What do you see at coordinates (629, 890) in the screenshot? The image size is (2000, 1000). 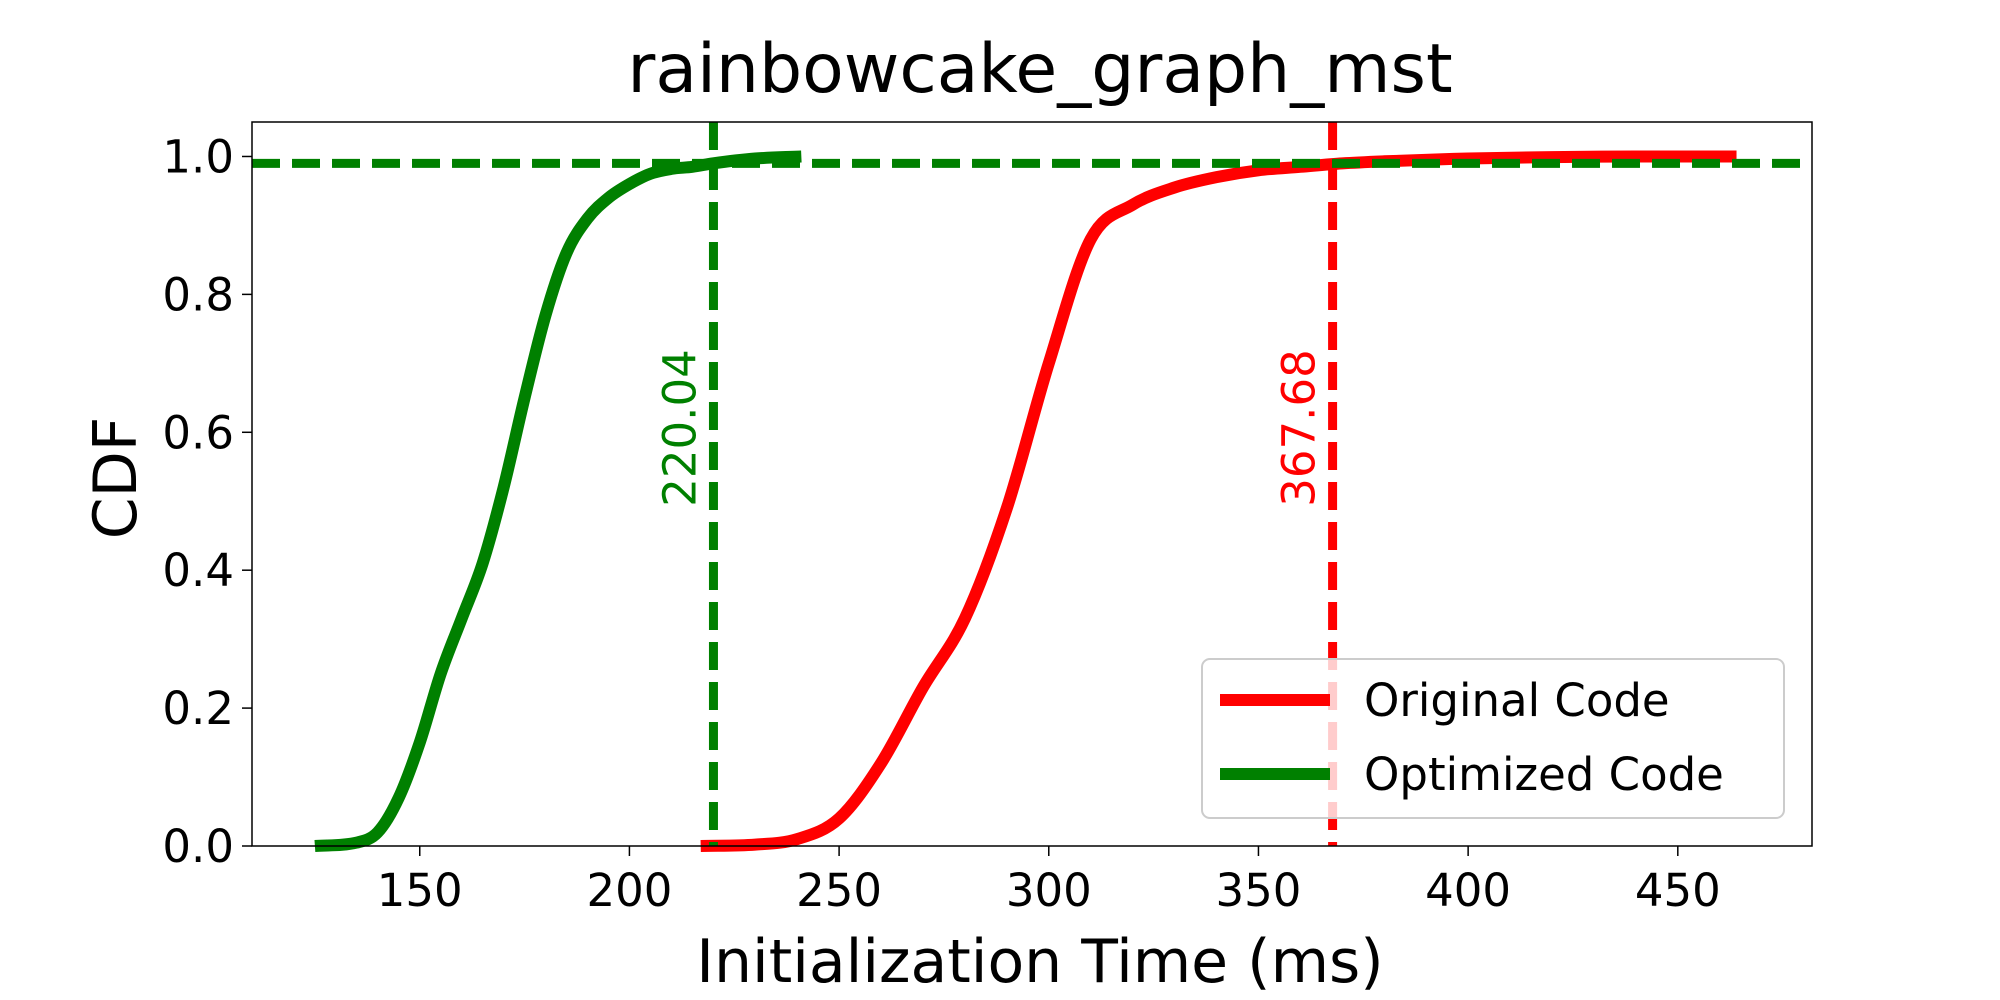 I see `x-tick-label: 200` at bounding box center [629, 890].